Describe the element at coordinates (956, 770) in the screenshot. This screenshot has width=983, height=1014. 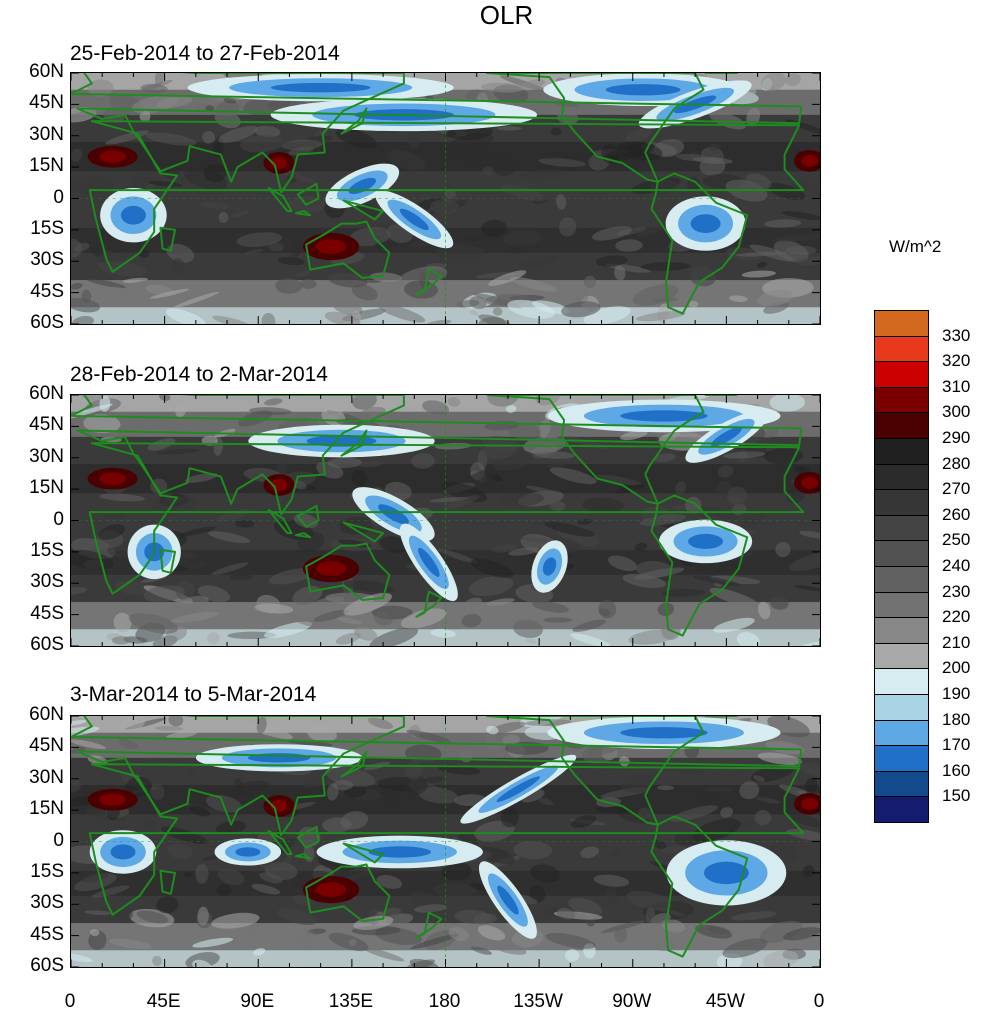
I see `colorbar-level-label: 160` at that location.